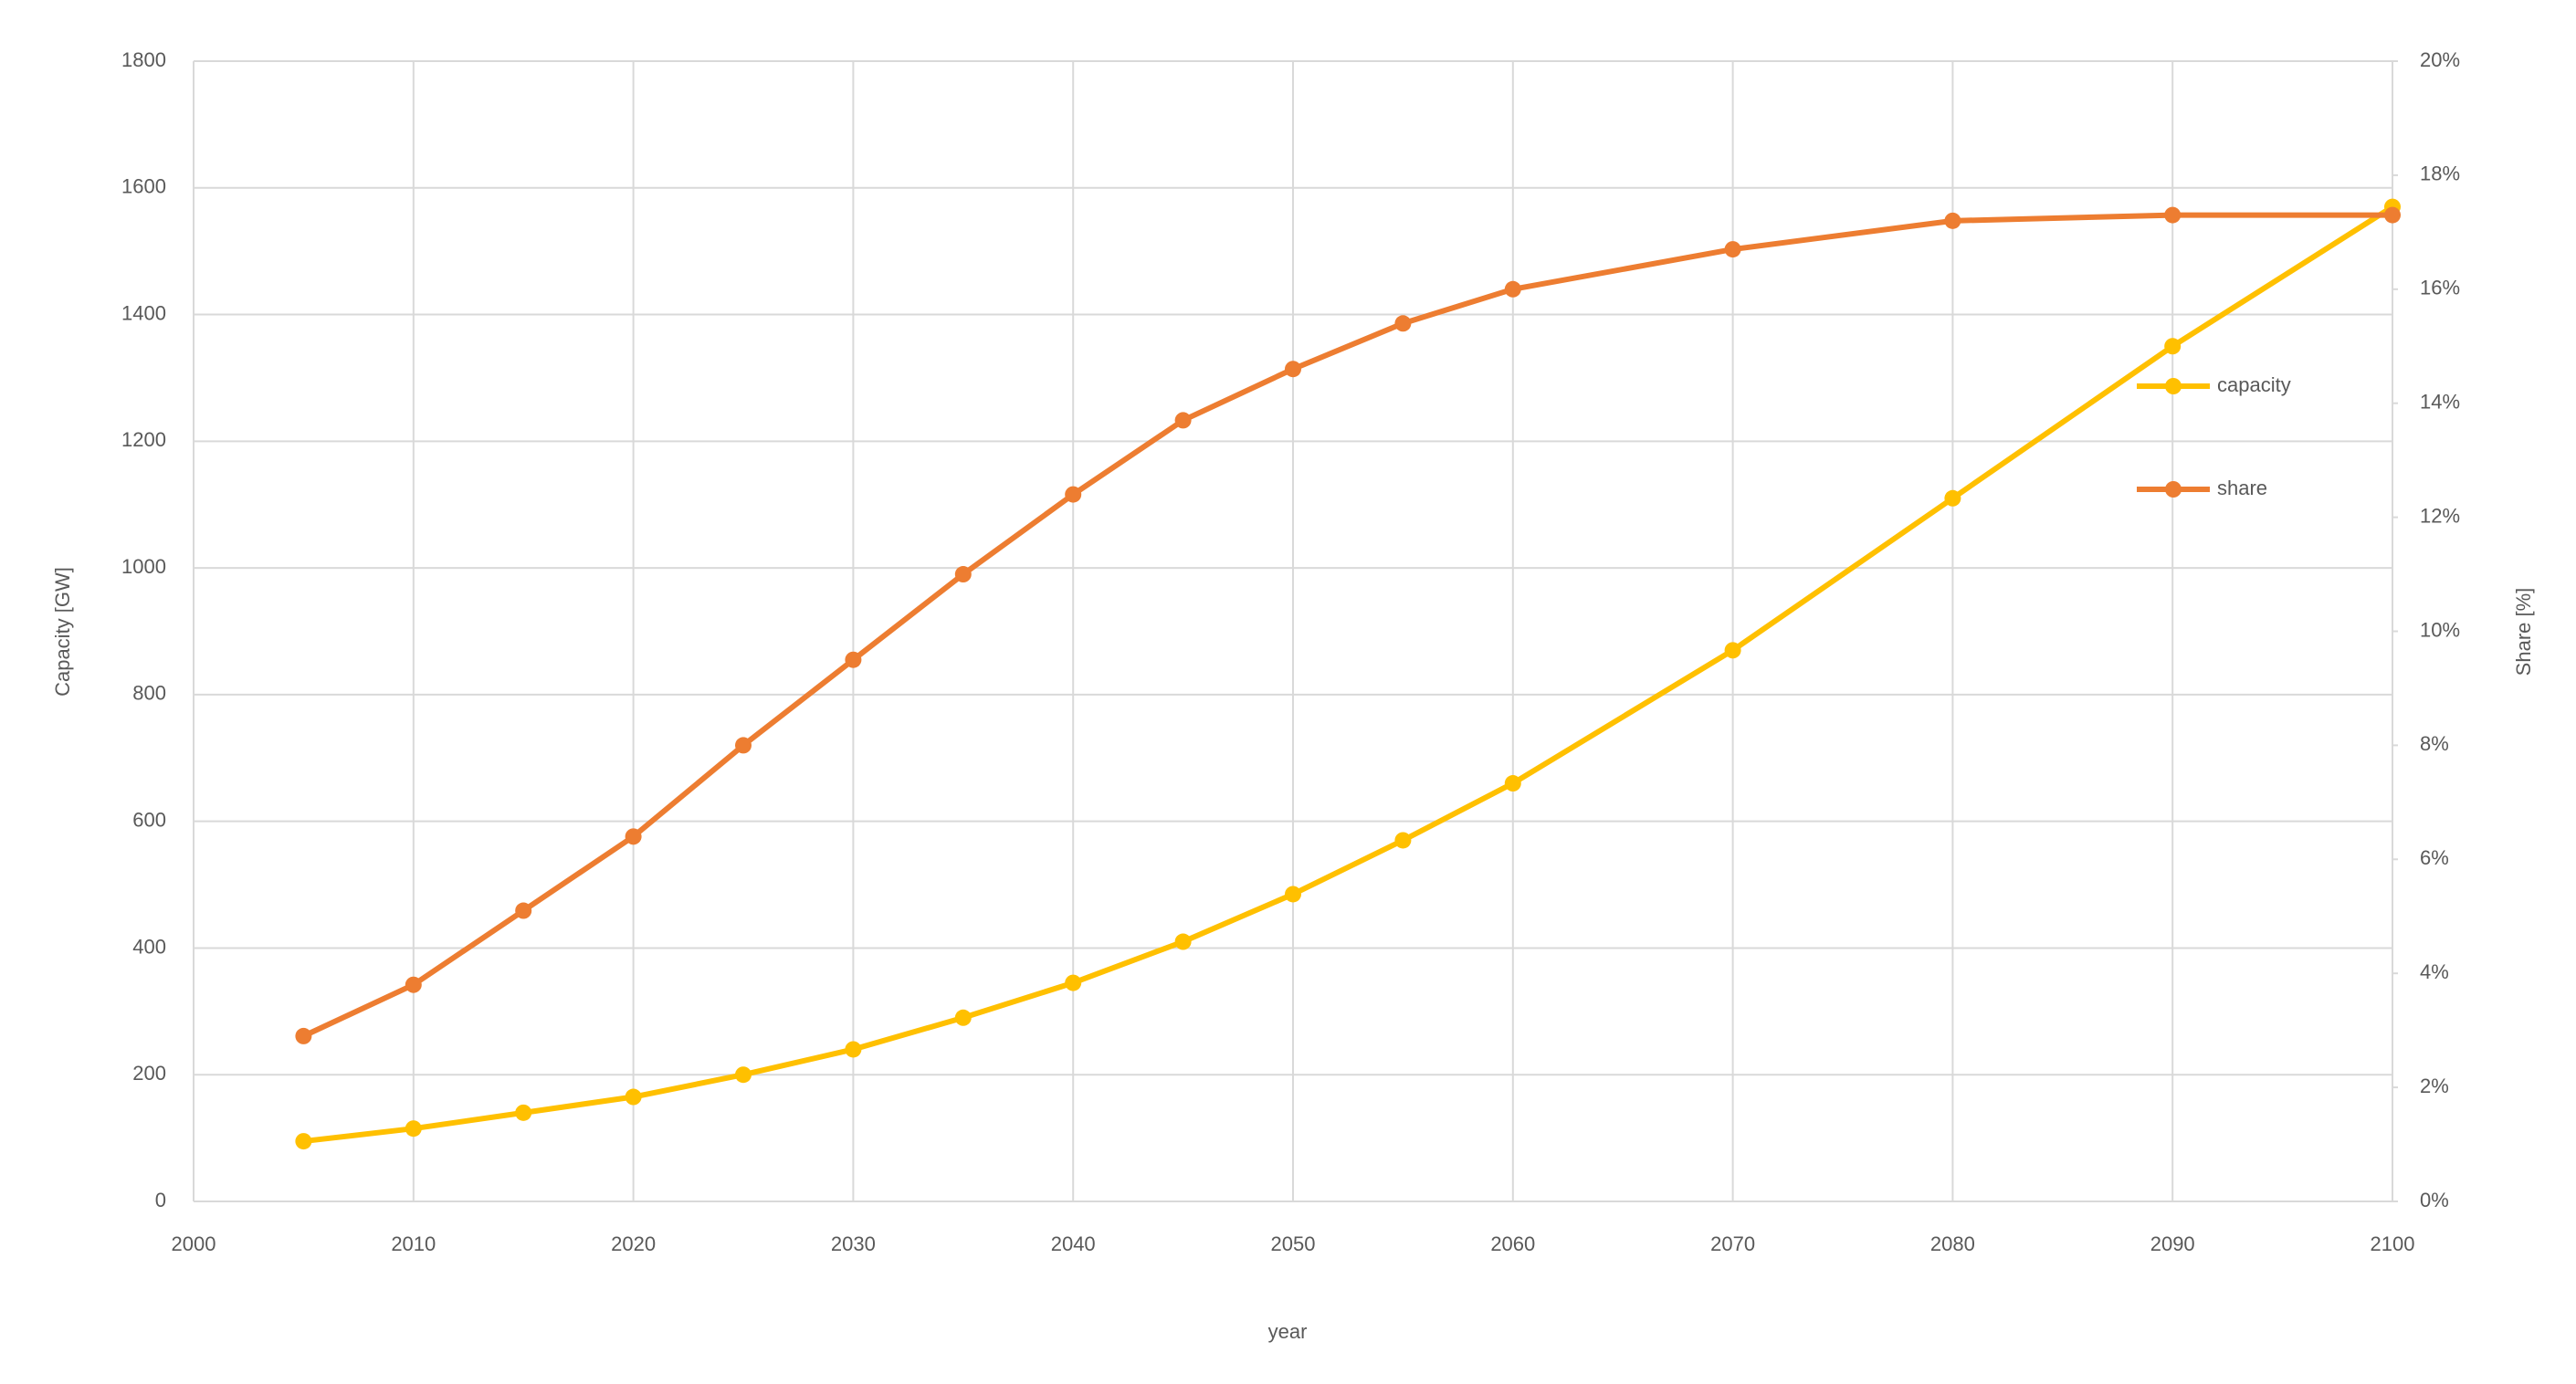 Image resolution: width=2576 pixels, height=1384 pixels. I want to click on x-axis-title: year, so click(1288, 1331).